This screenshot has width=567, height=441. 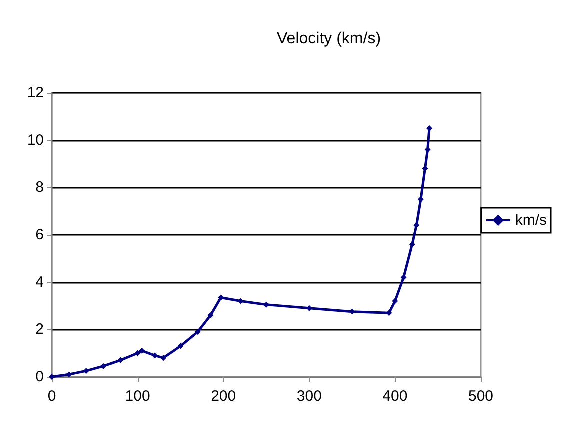 I want to click on legend-label: km/s, so click(x=531, y=220).